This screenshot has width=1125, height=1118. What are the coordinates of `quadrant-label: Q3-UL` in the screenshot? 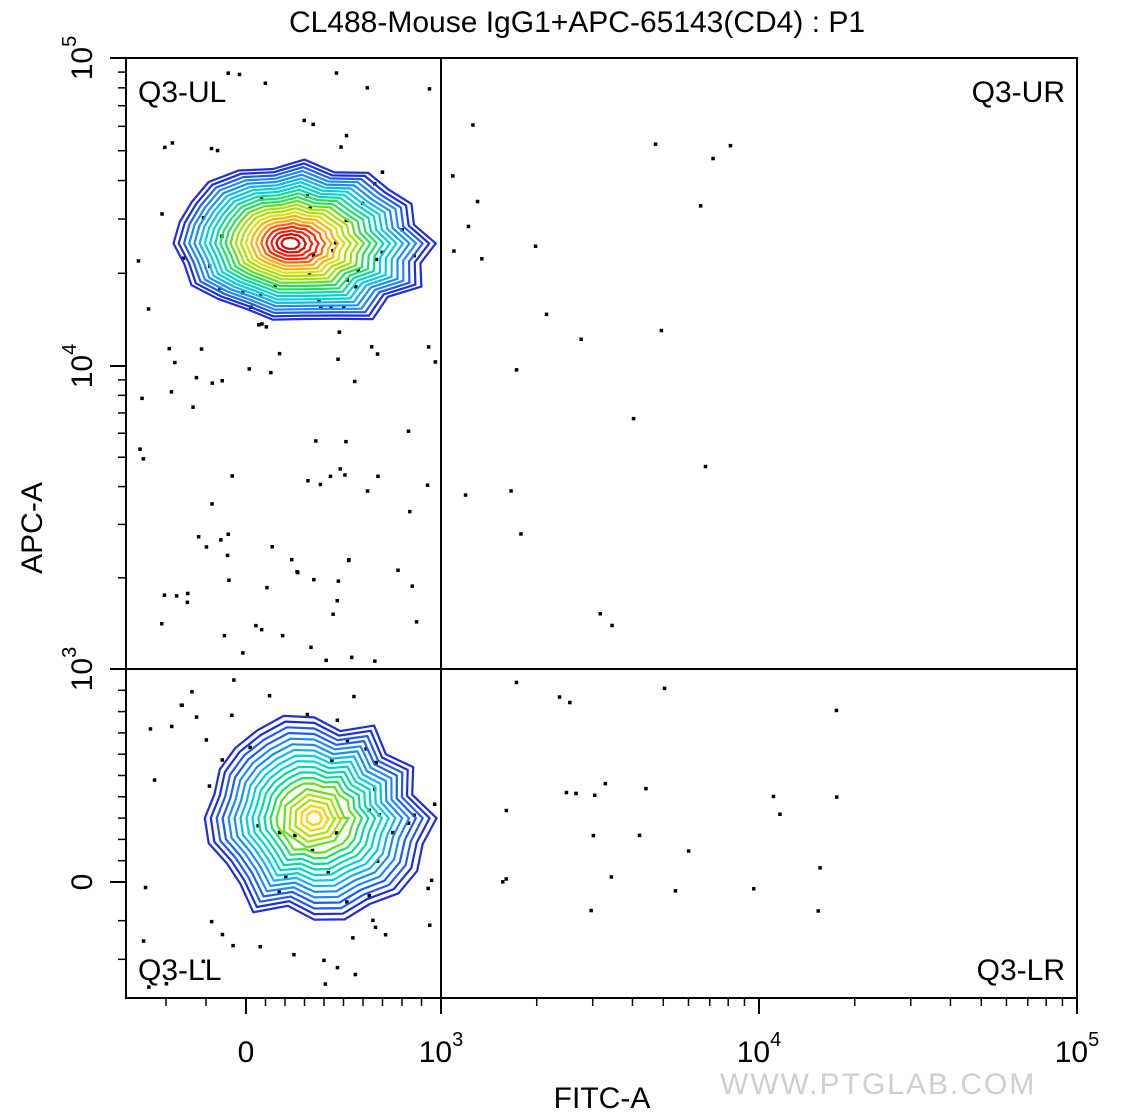 It's located at (182, 92).